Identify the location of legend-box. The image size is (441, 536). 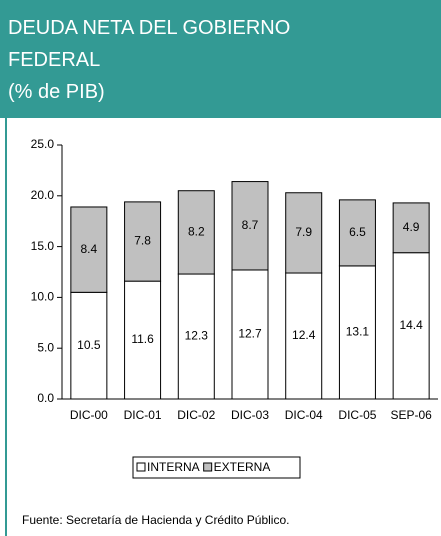
(216, 467).